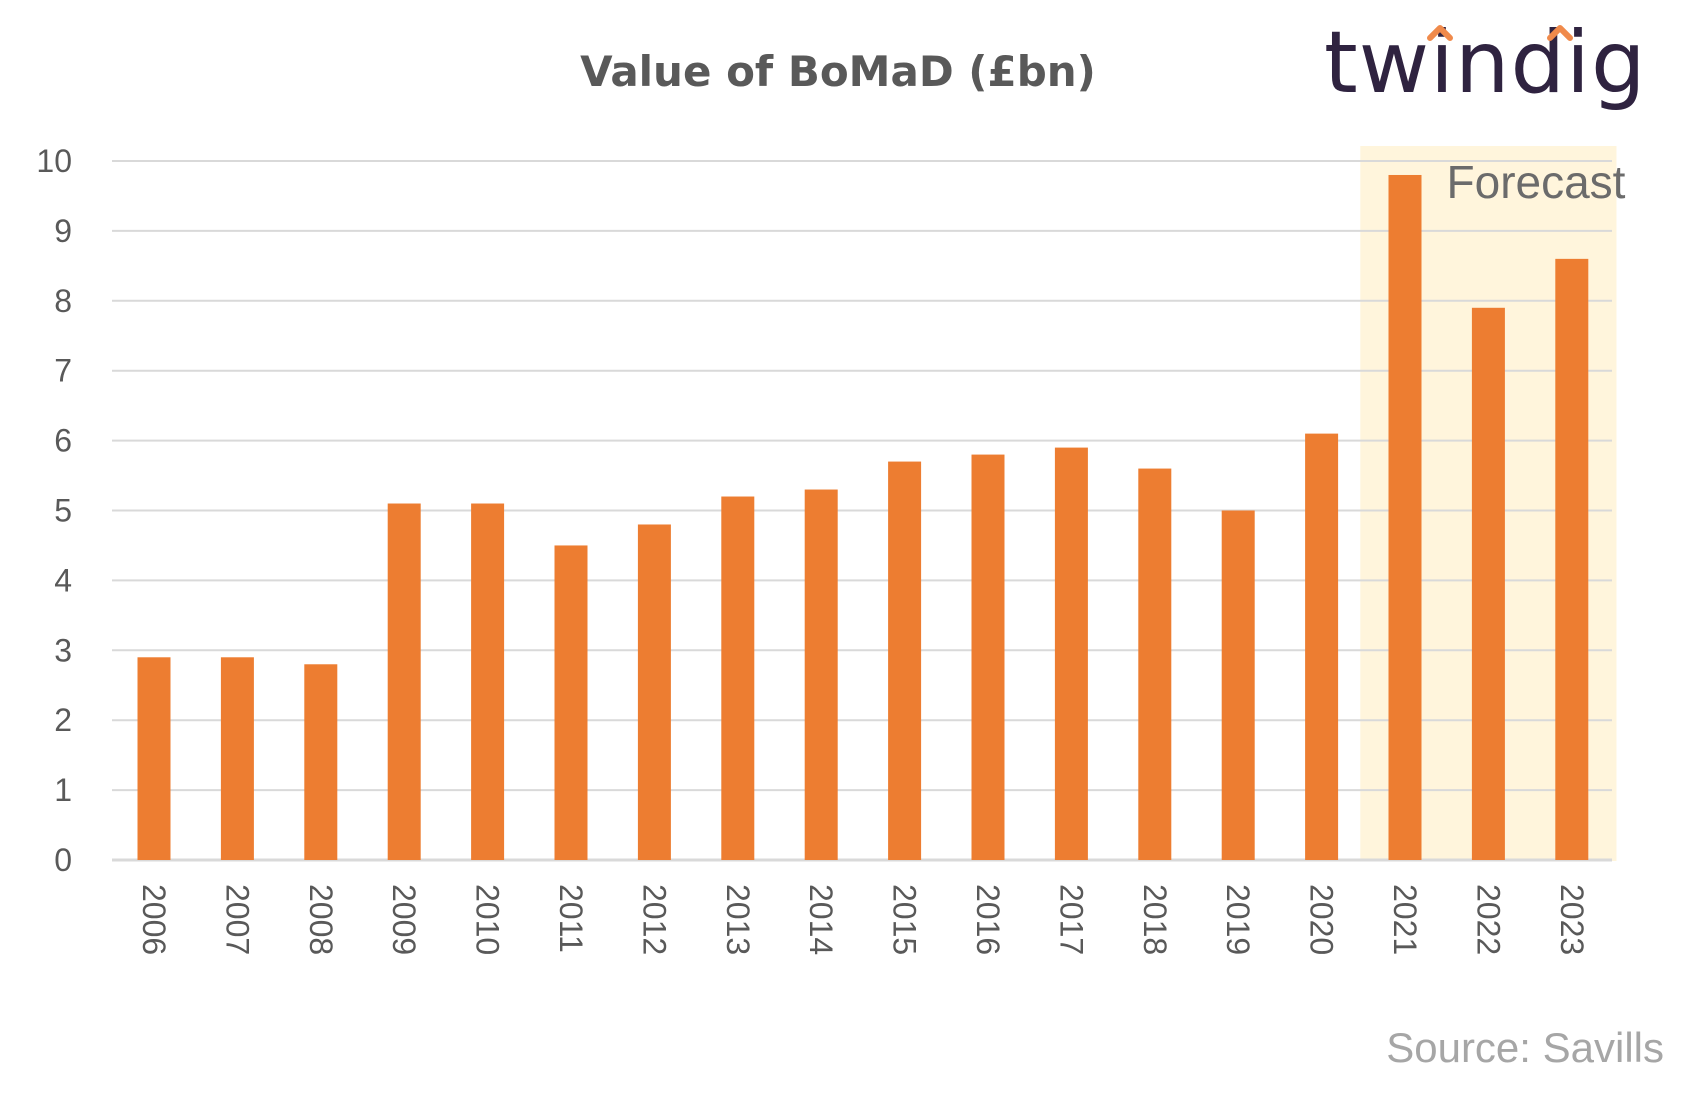 The width and height of the screenshot is (1681, 1095). Describe the element at coordinates (738, 919) in the screenshot. I see `x-tick-label: 2013` at that location.